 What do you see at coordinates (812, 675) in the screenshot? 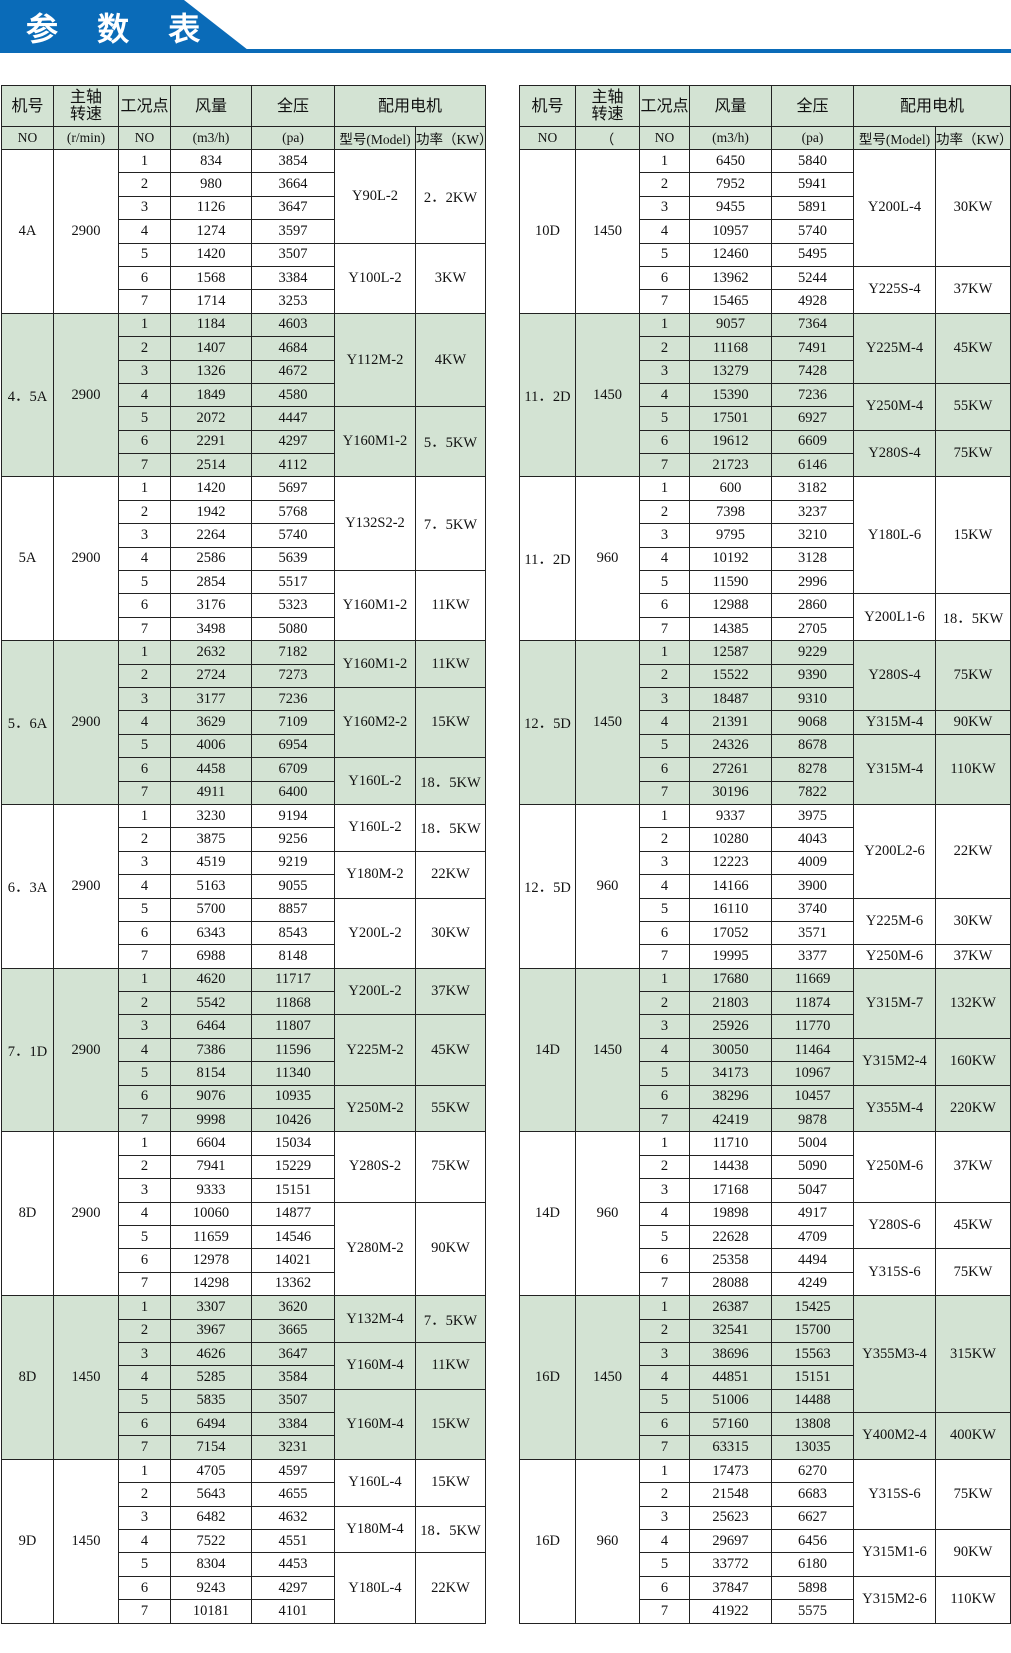
I see `total-pressure: 9390` at bounding box center [812, 675].